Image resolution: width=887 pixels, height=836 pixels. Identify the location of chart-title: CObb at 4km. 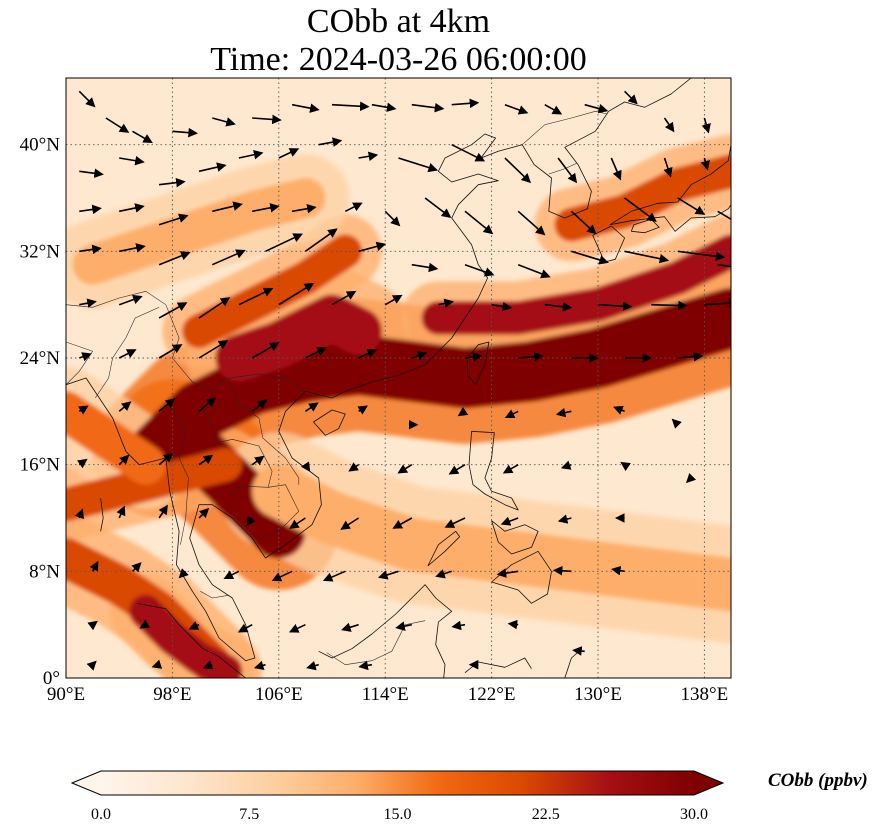
(398, 21).